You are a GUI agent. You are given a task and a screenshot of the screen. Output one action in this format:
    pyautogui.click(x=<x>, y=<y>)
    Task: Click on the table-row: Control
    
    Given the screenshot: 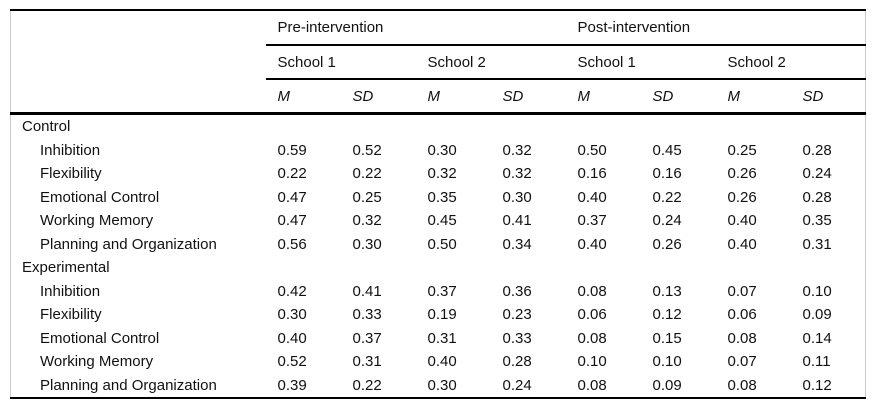 What is the action you would take?
    pyautogui.click(x=438, y=126)
    